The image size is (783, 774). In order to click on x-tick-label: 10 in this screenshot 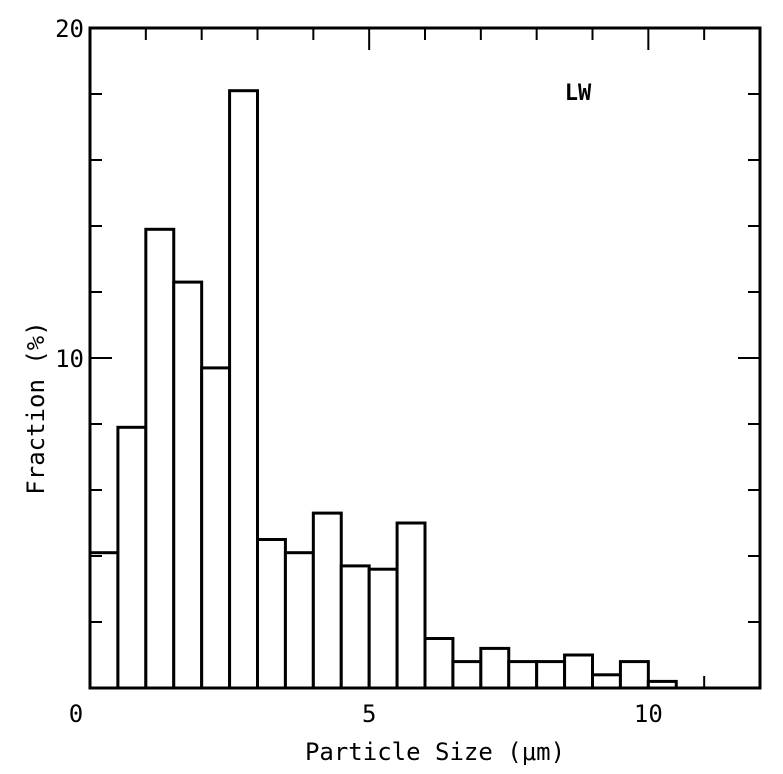, I will do `click(648, 714)`.